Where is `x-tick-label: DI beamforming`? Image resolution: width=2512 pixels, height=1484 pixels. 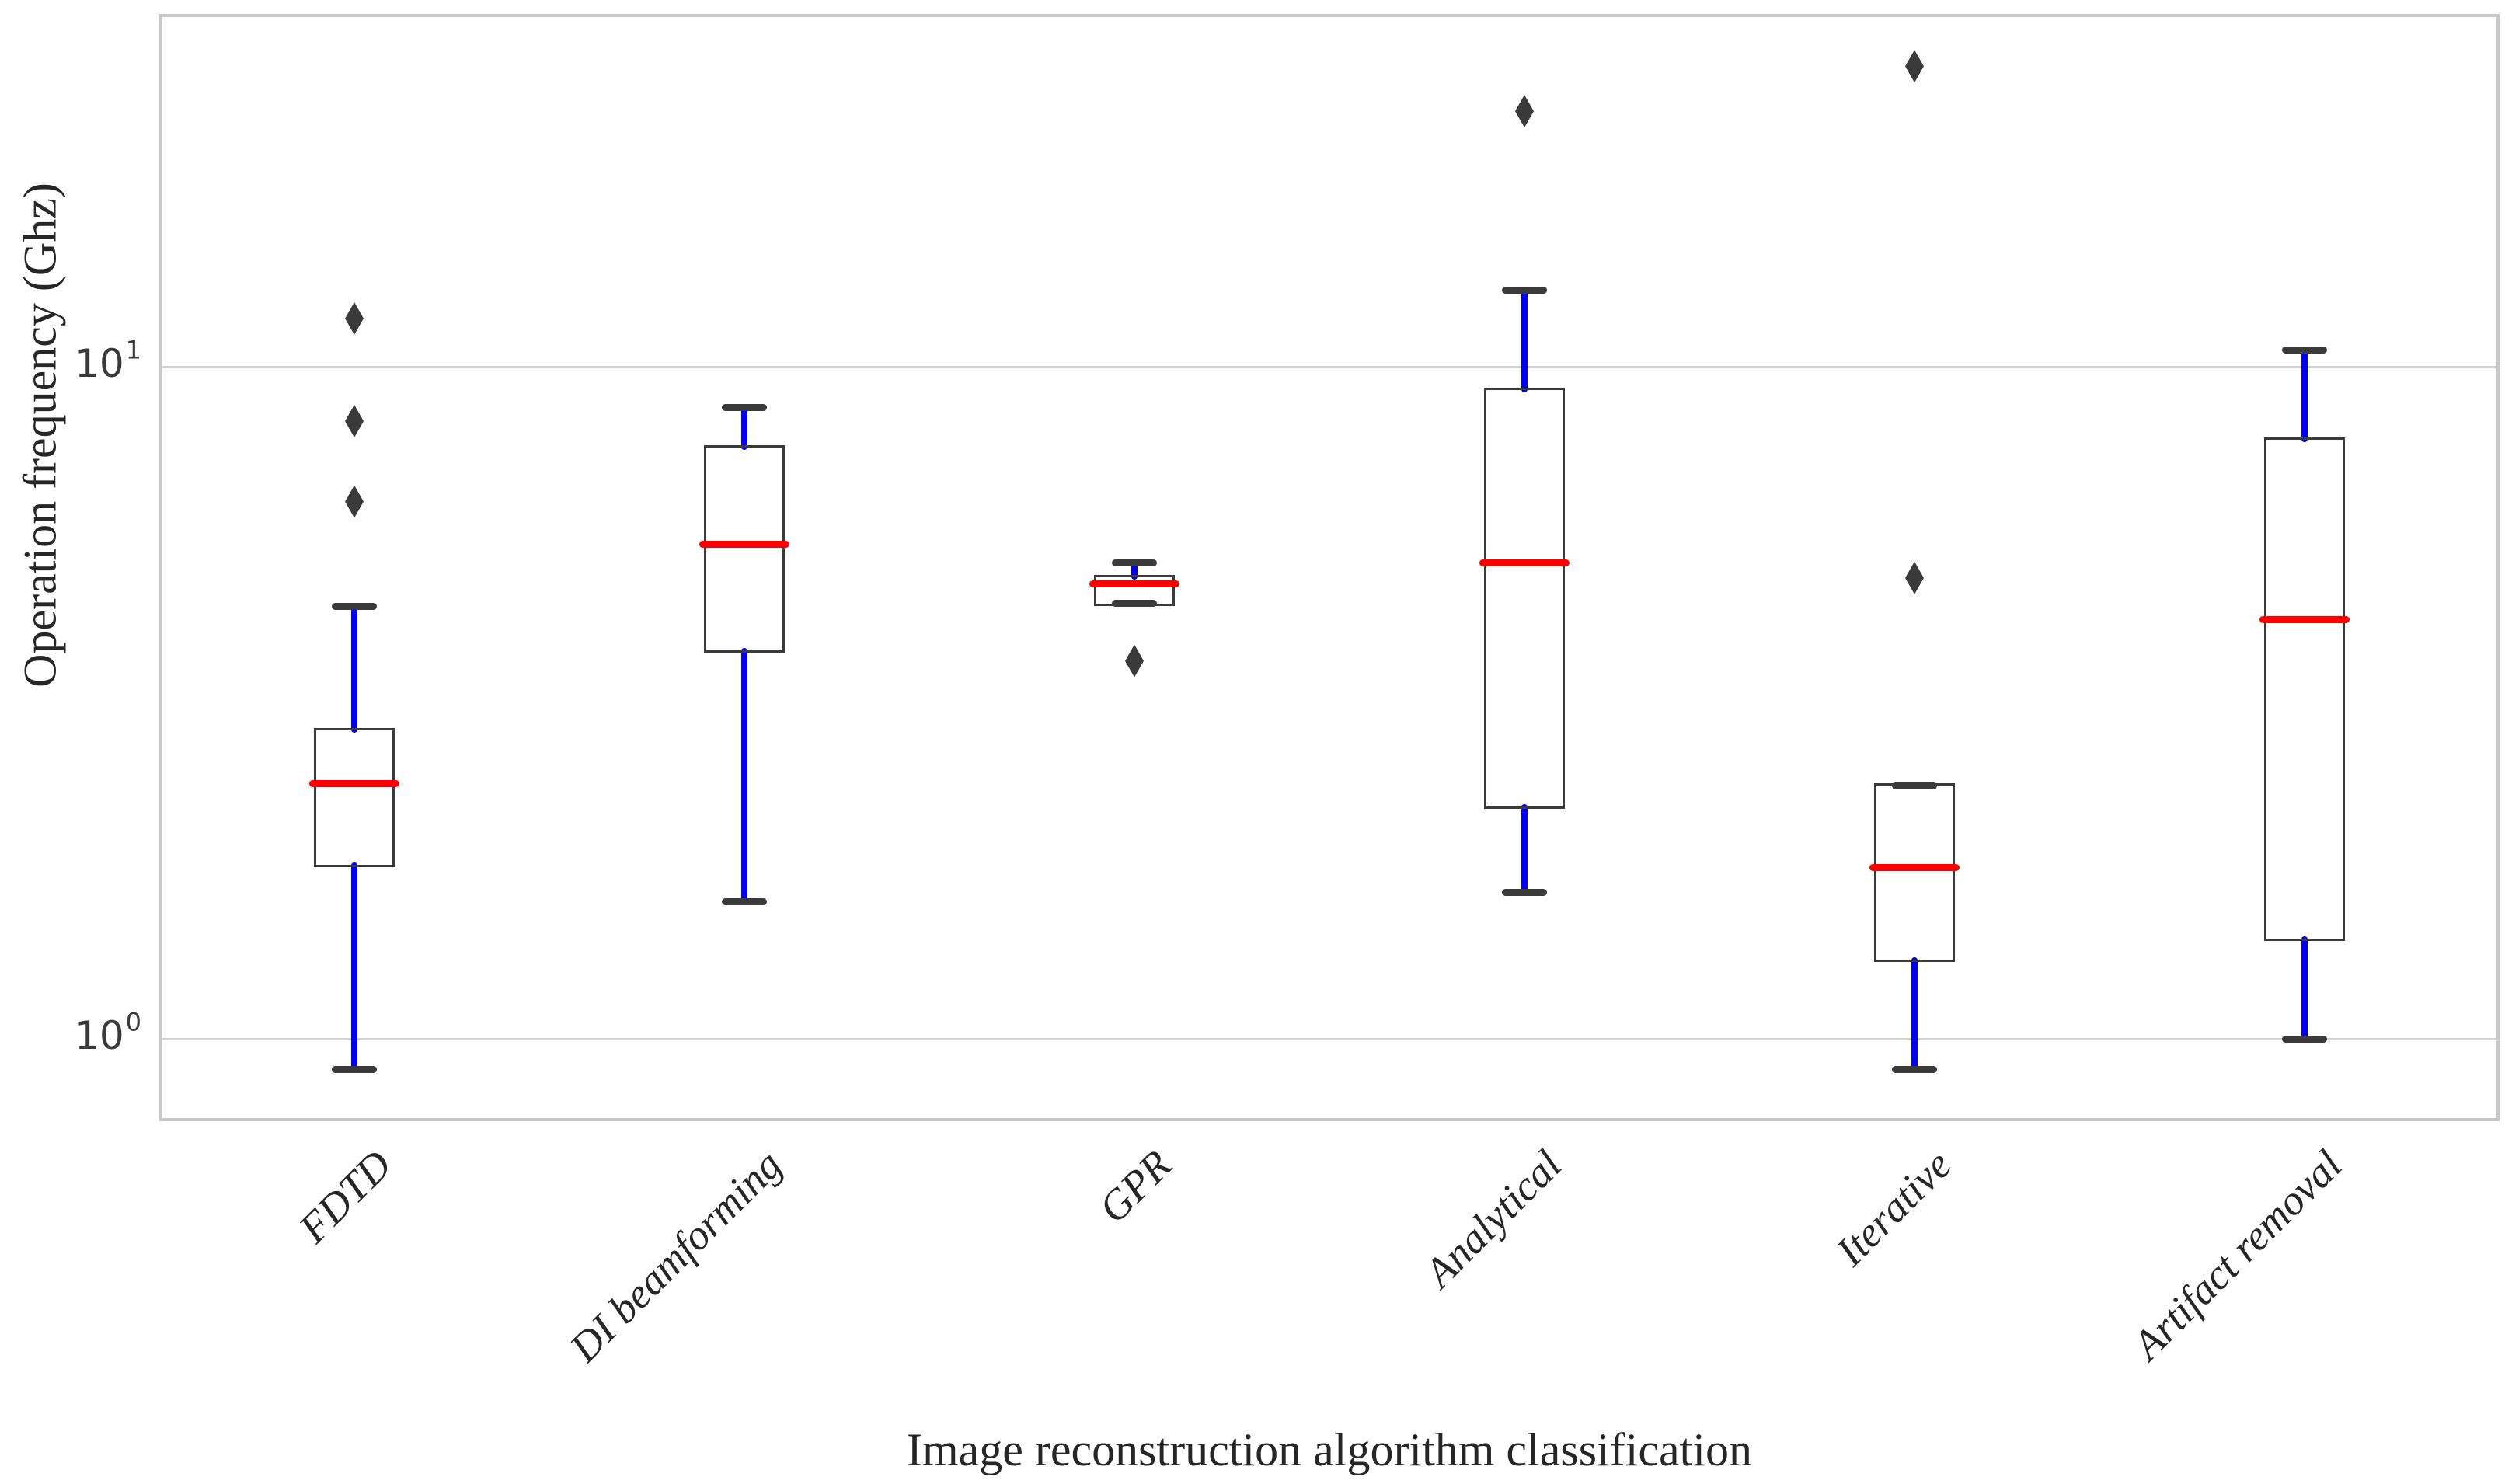 x-tick-label: DI beamforming is located at coordinates (675, 1256).